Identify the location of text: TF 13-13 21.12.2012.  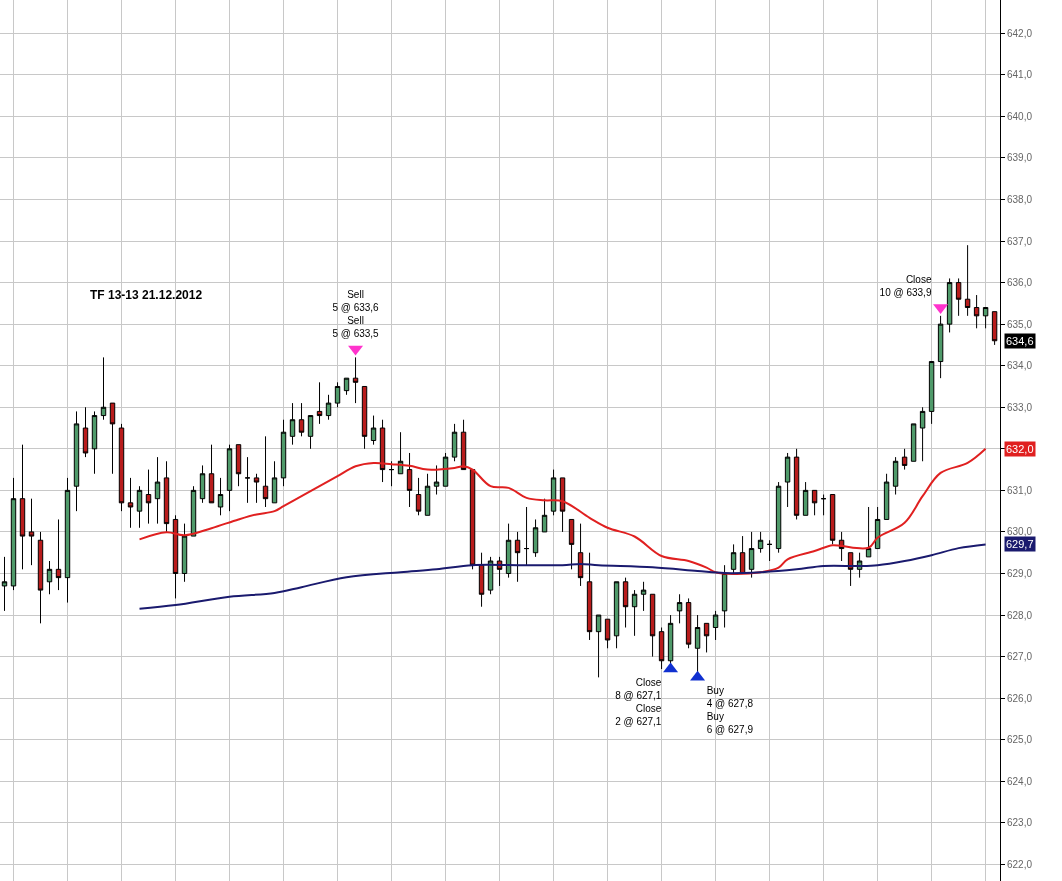
(146, 295).